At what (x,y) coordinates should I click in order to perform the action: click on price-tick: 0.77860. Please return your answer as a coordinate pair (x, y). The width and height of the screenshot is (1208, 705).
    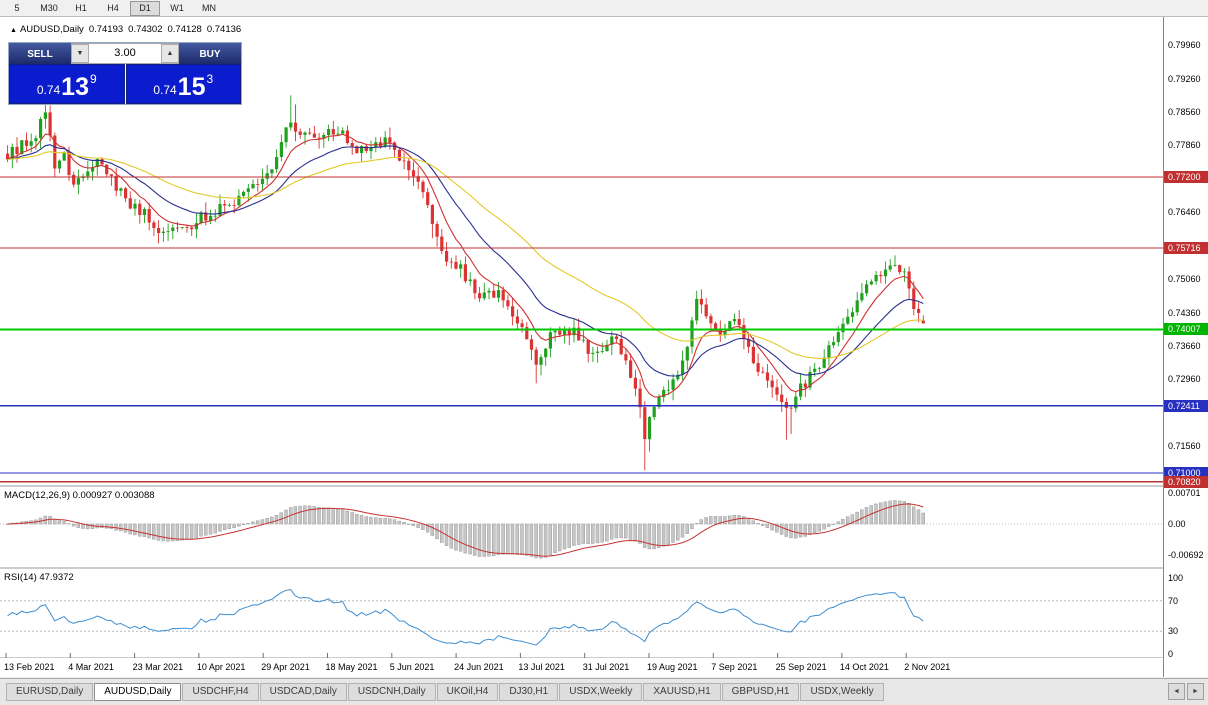
    Looking at the image, I should click on (1184, 145).